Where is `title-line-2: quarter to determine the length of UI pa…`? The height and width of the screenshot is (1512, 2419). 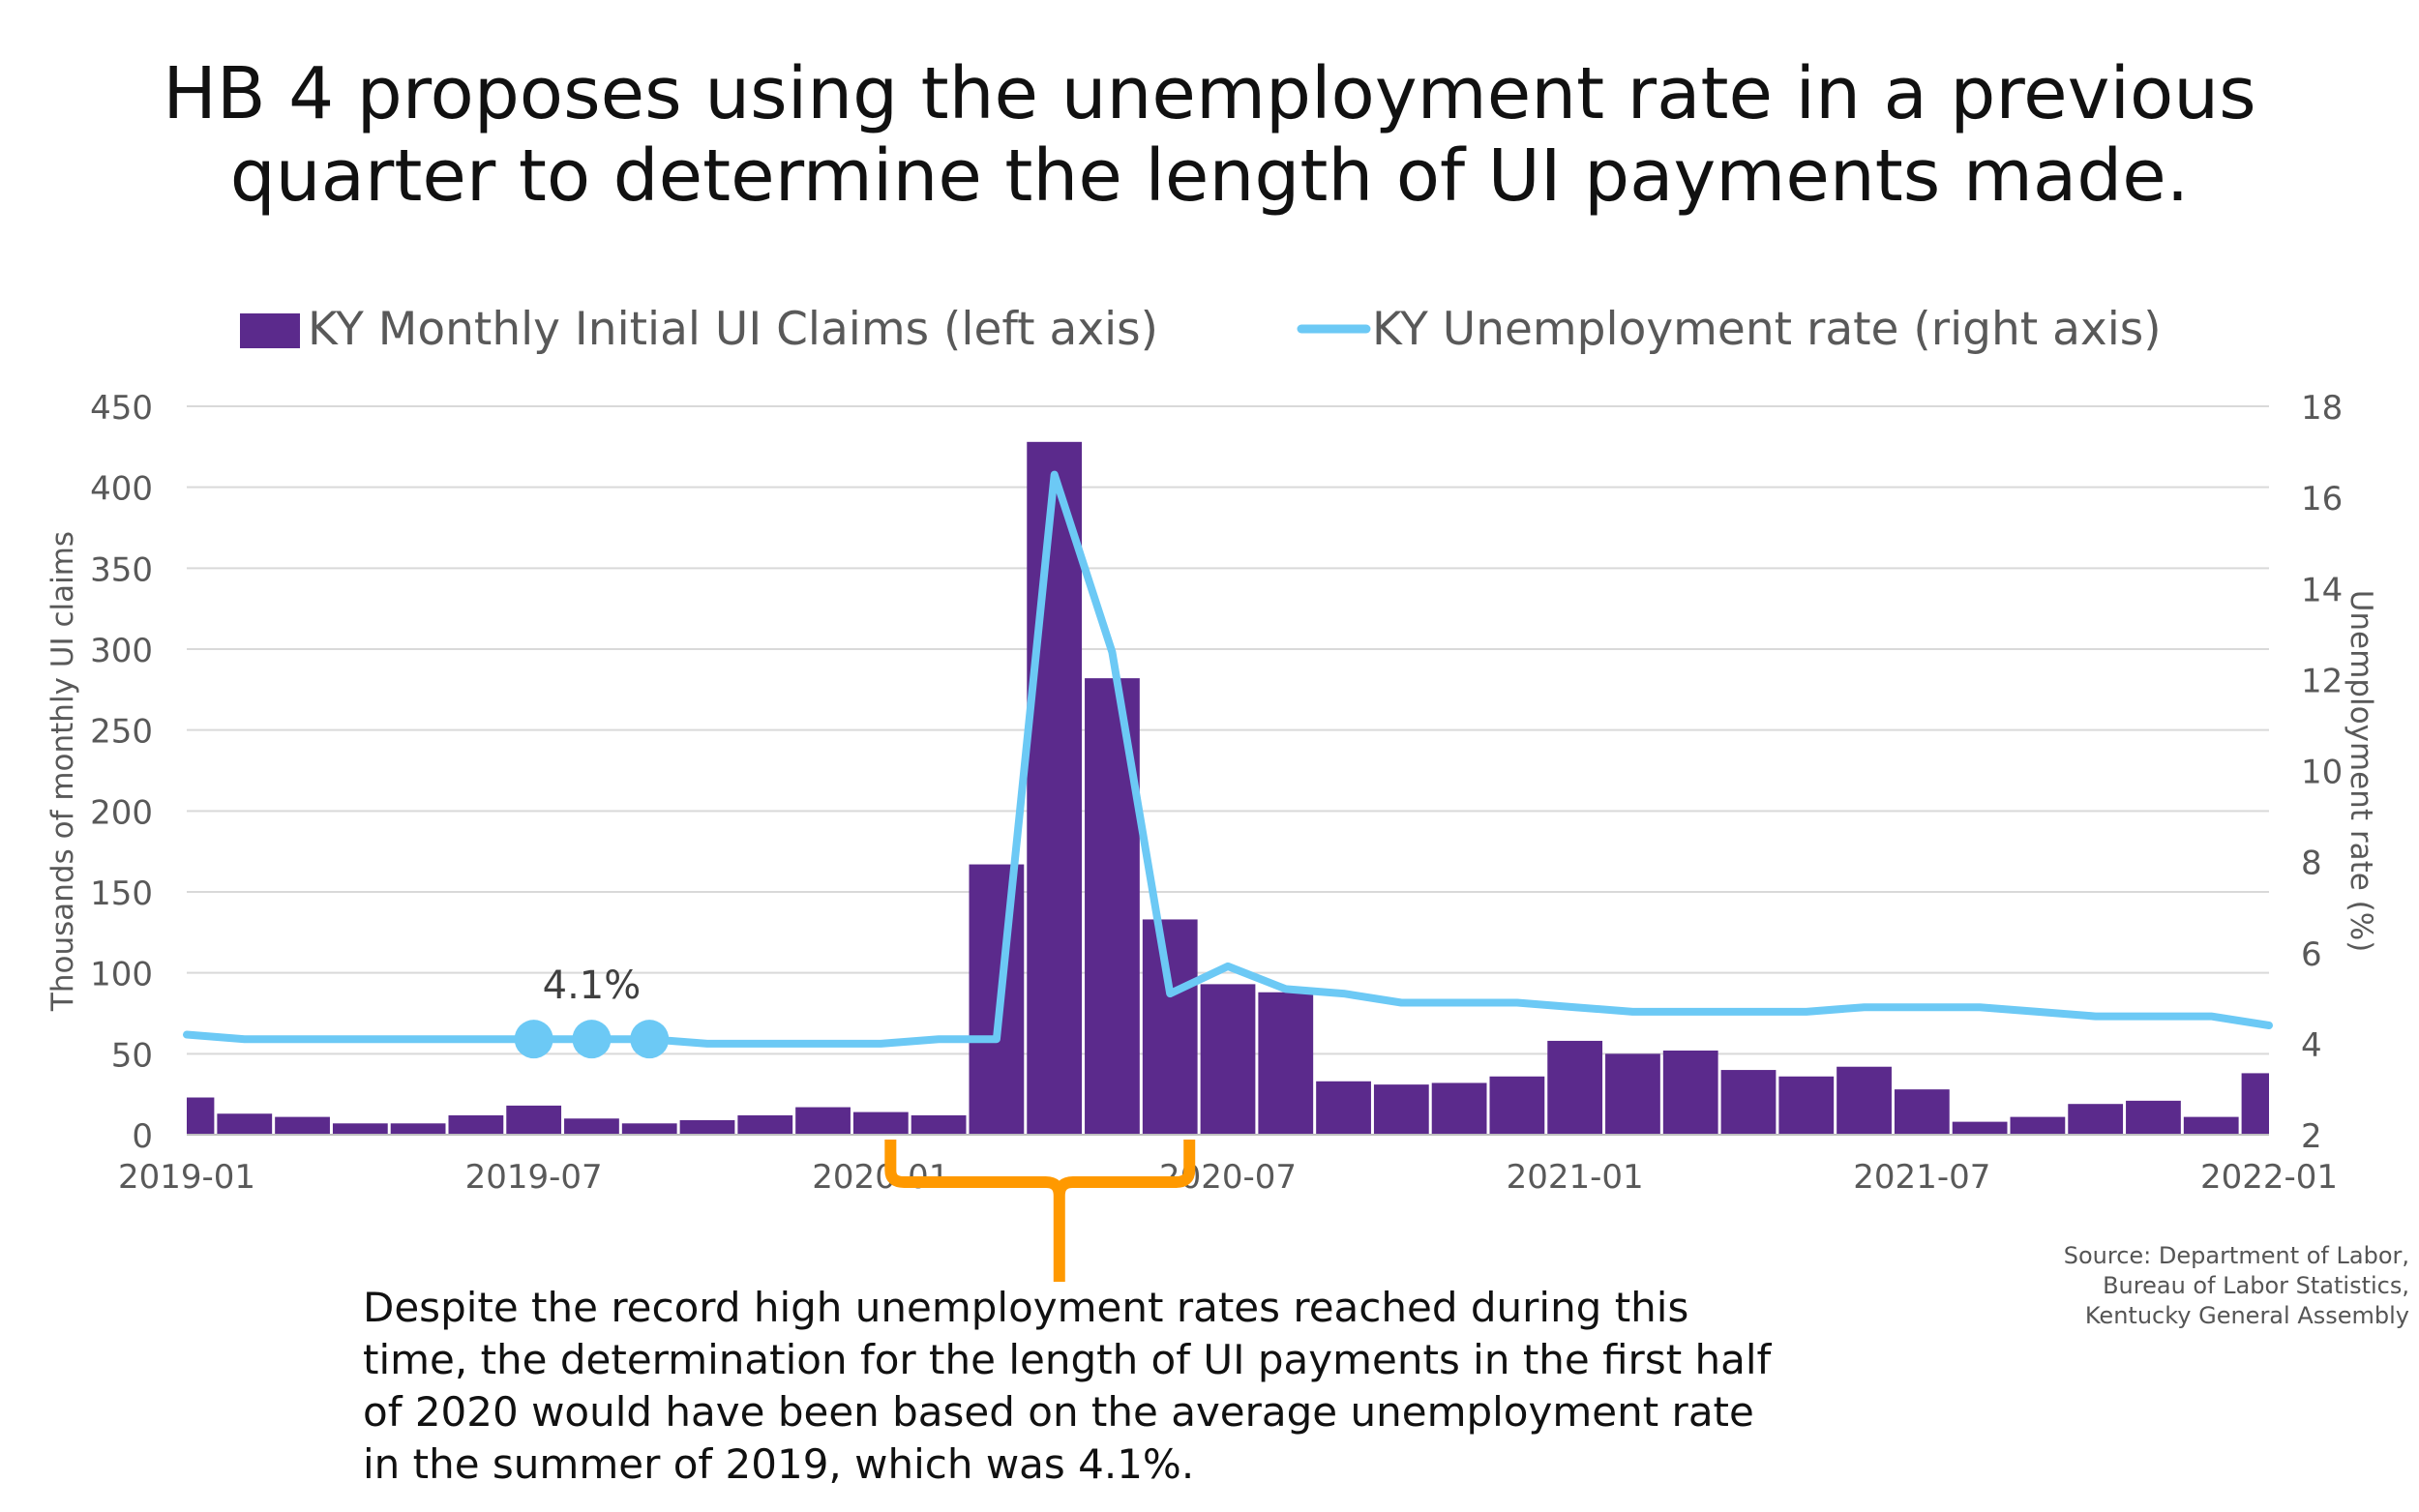
title-line-2: quarter to determine the length of UI pa… is located at coordinates (1209, 176).